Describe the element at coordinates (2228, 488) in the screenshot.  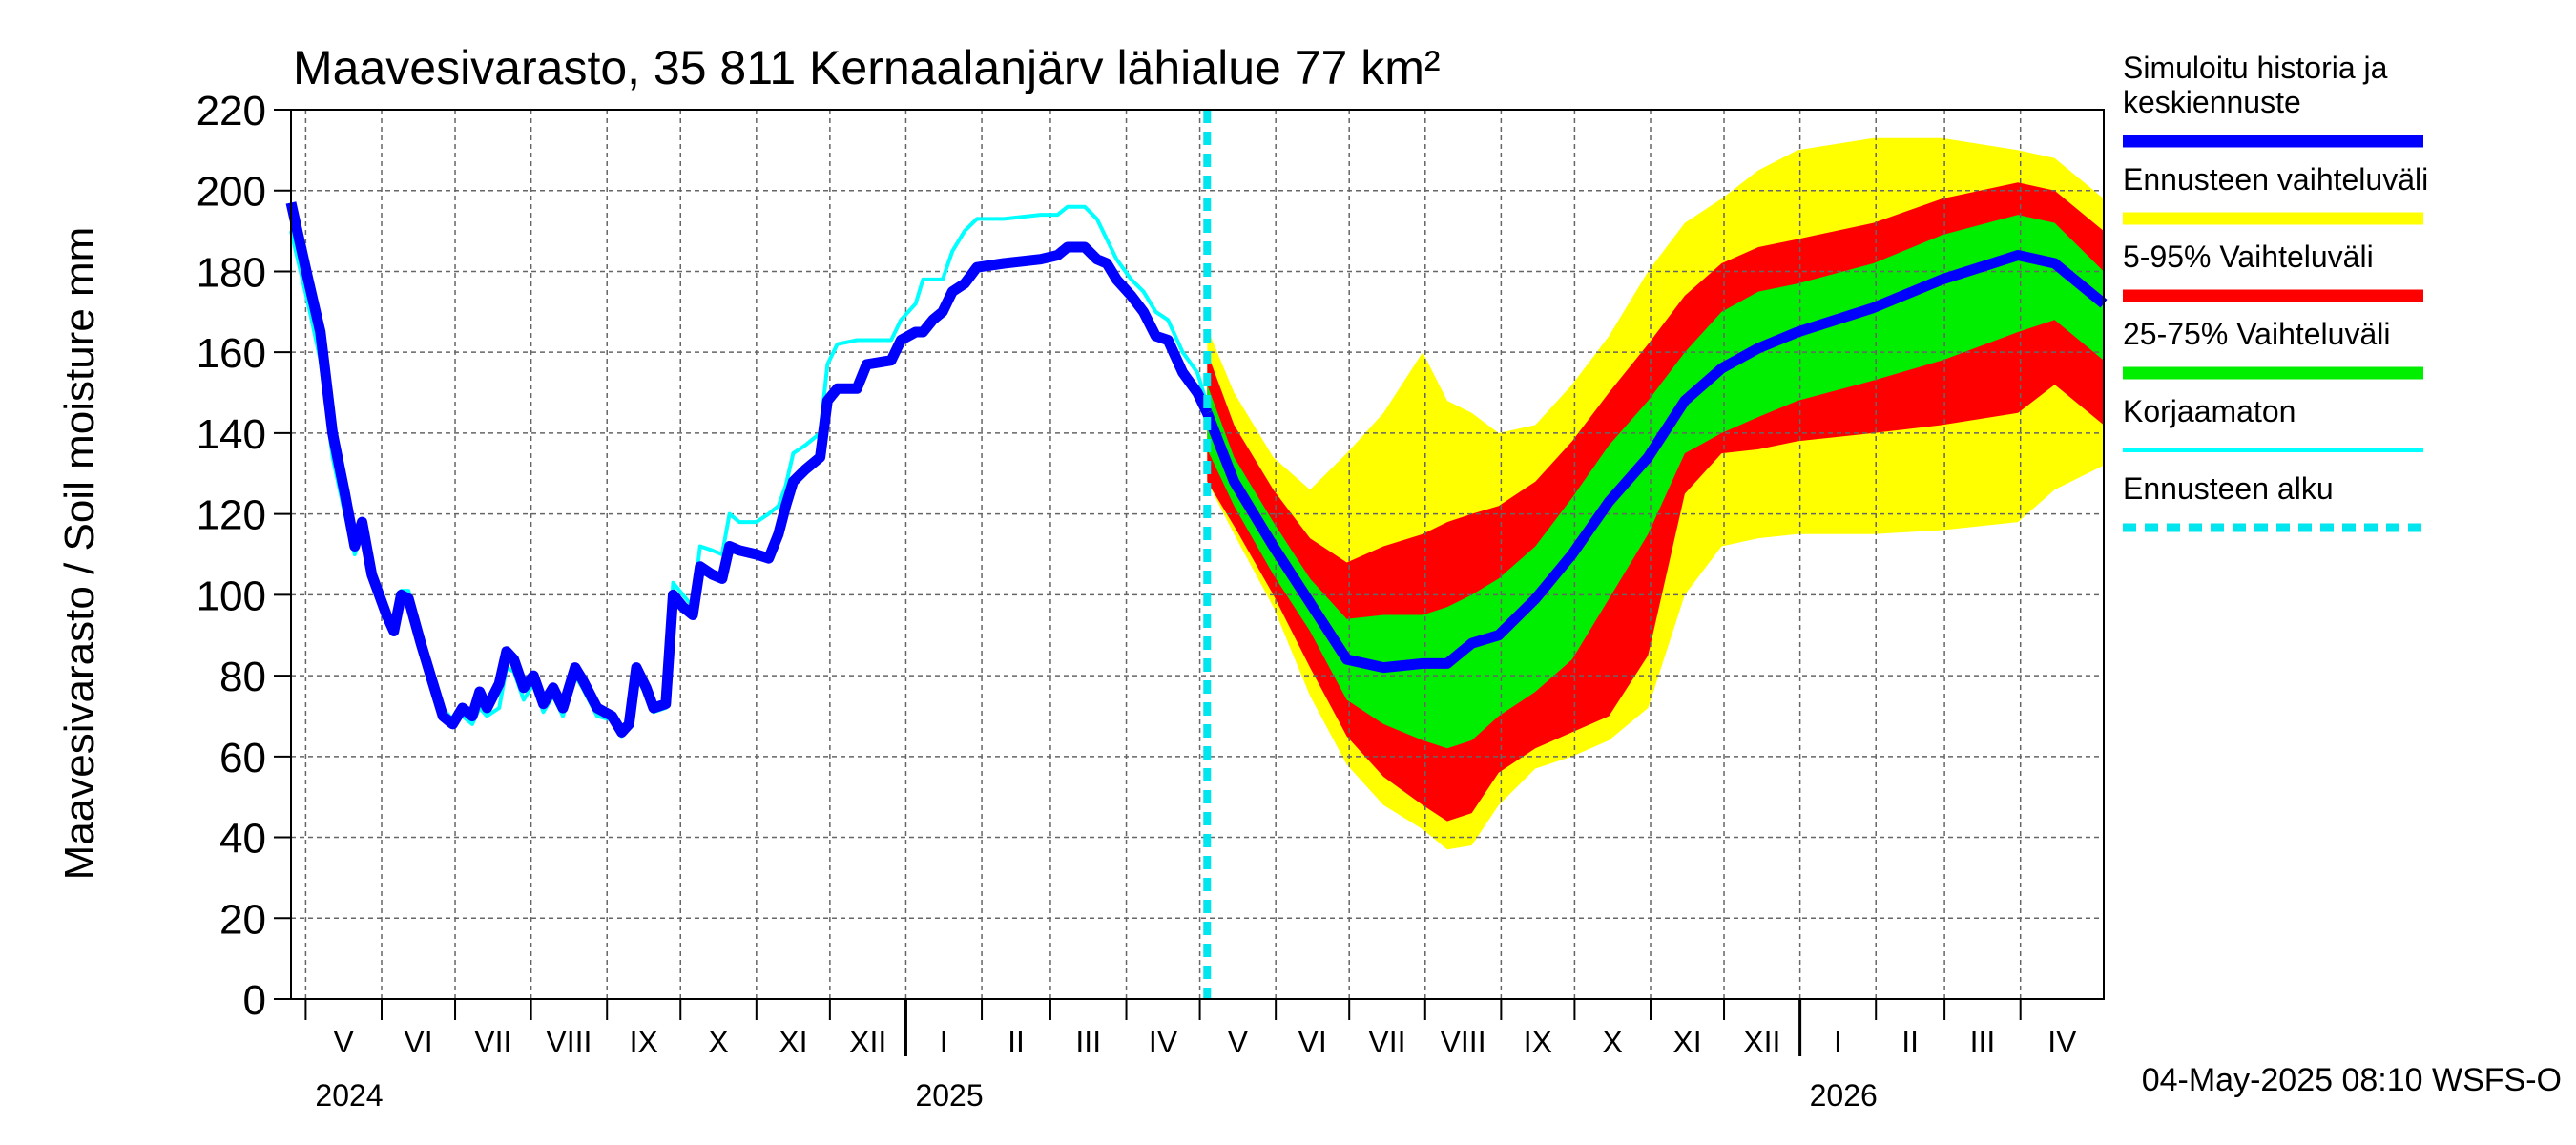
I see `legend-label: Ennusteen alku` at that location.